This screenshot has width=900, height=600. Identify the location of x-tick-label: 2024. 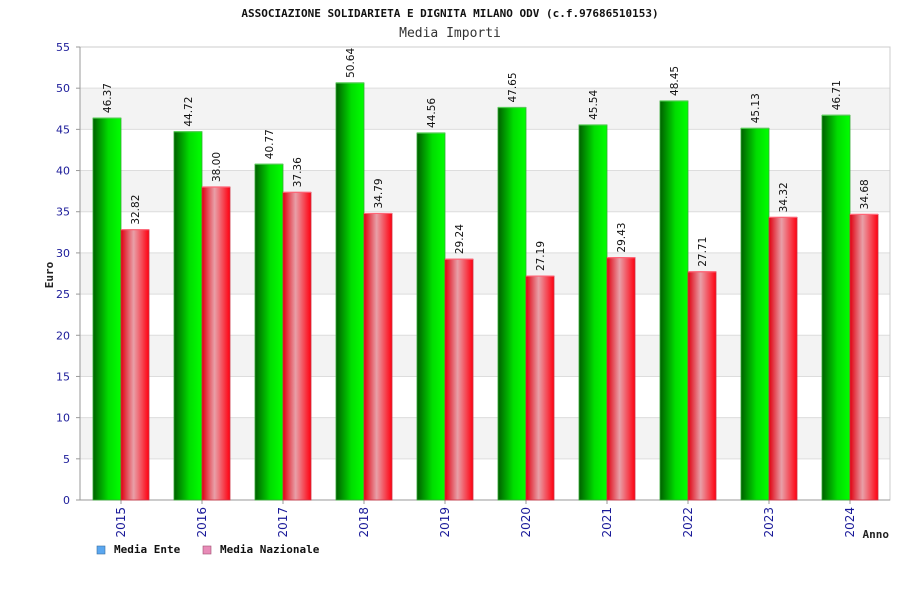
(850, 522).